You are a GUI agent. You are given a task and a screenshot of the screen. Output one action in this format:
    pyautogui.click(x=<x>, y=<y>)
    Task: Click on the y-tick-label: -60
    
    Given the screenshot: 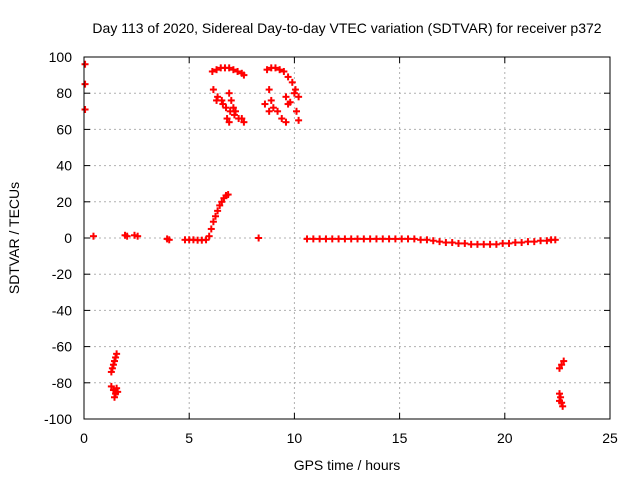 What is the action you would take?
    pyautogui.click(x=62, y=347)
    